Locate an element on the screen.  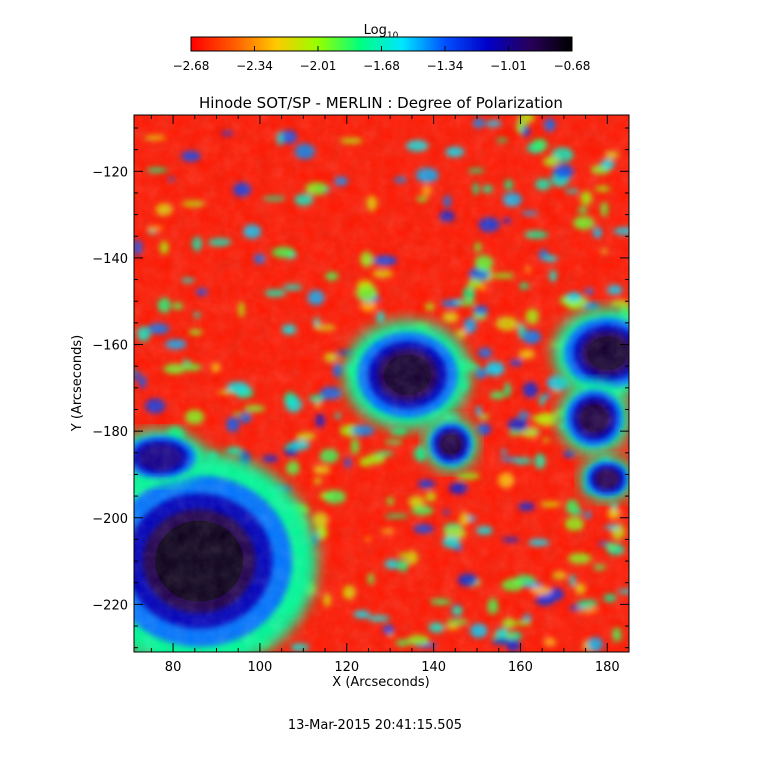
x-tick-label: 180 is located at coordinates (607, 667).